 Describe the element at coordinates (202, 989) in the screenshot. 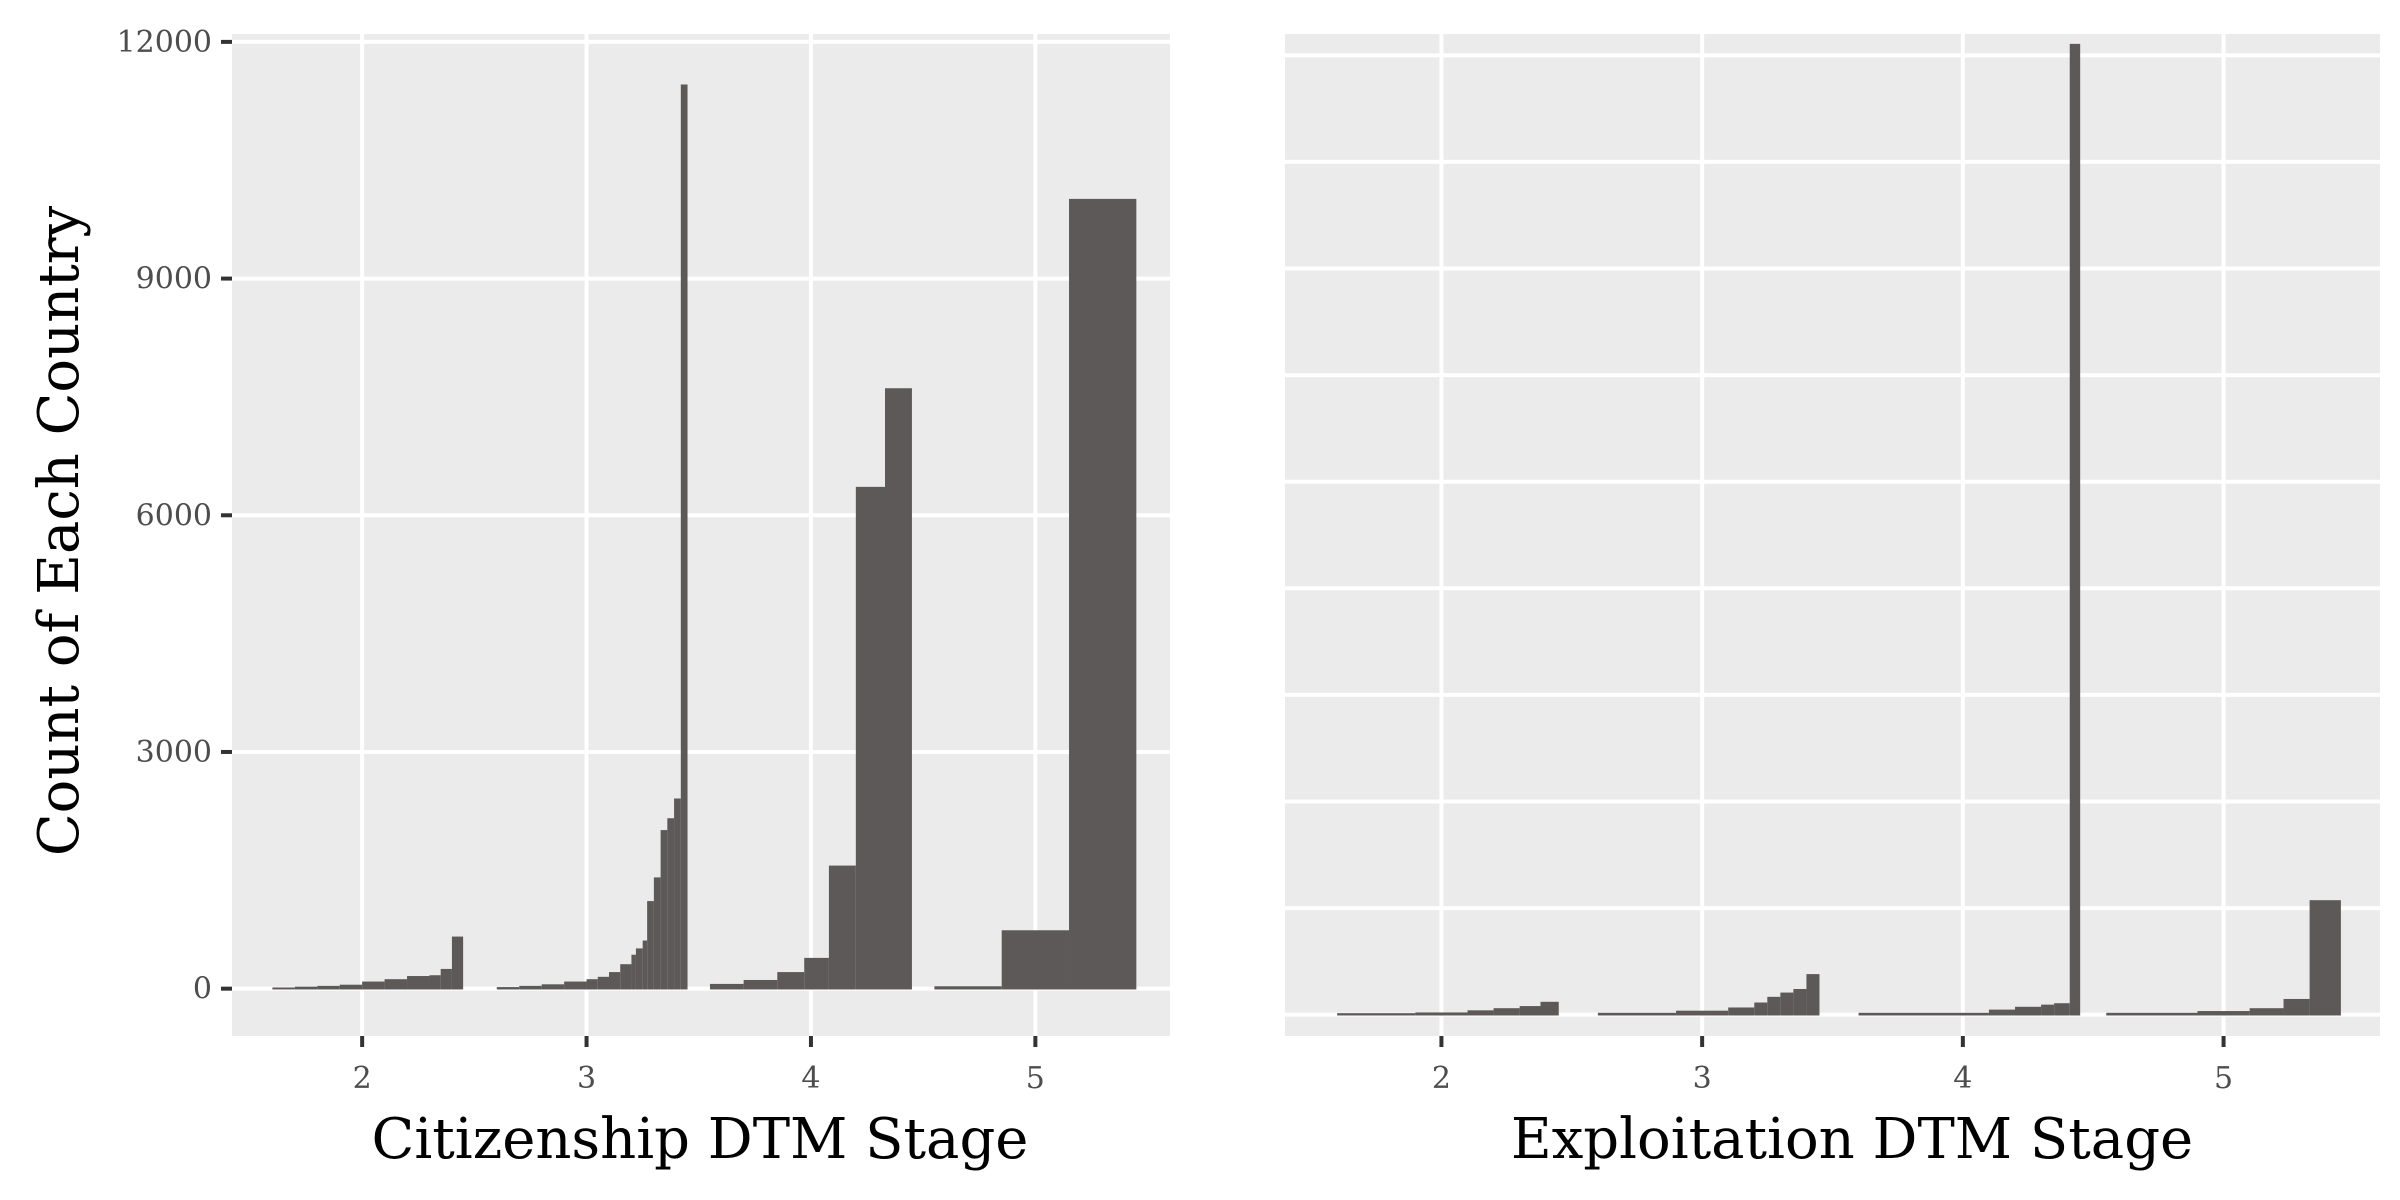

I see `y-tick-label: 0` at that location.